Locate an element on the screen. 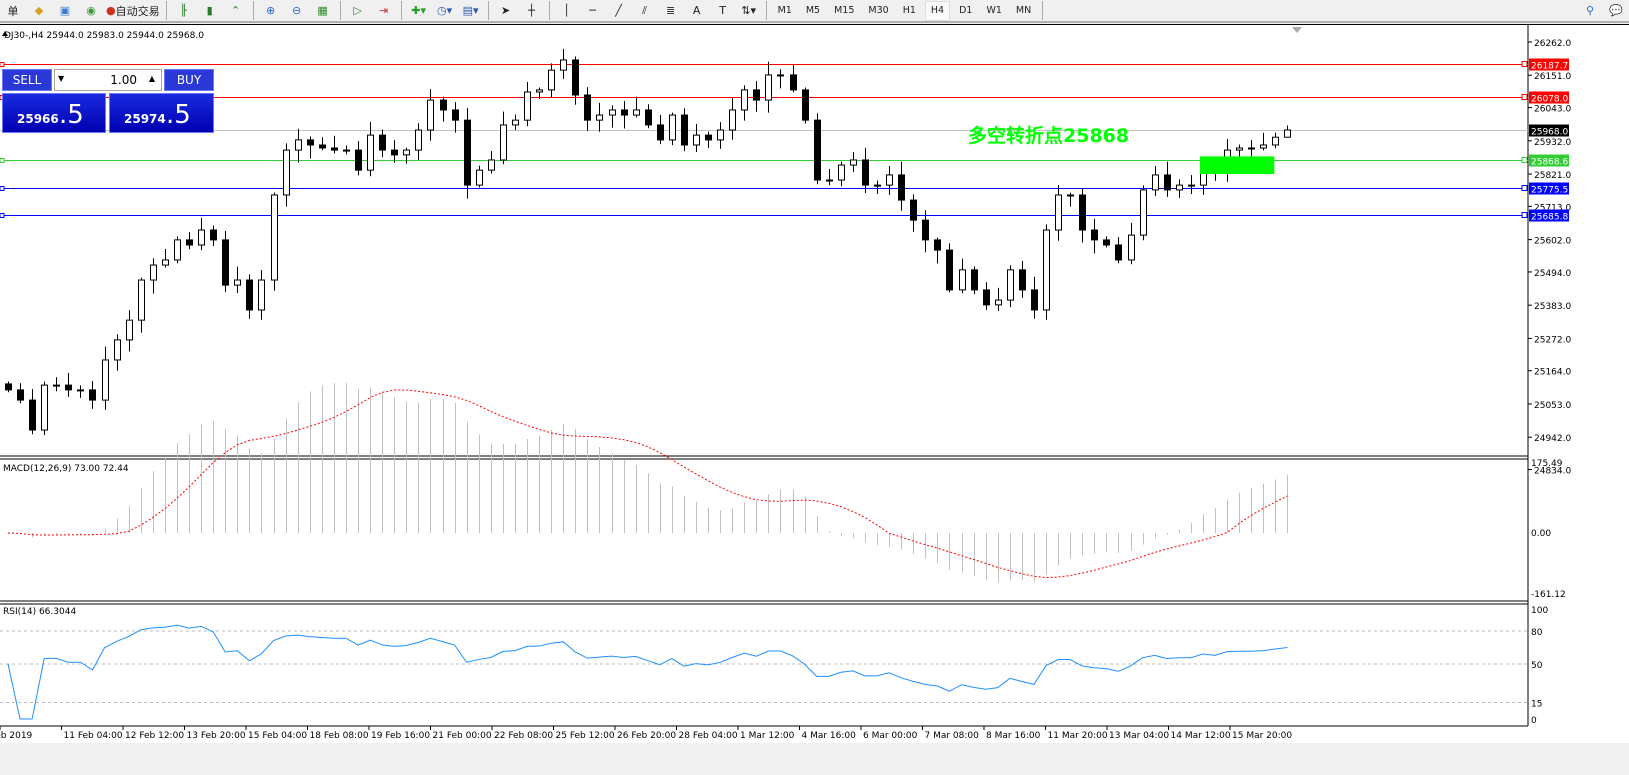 This screenshot has height=775, width=1629. crosshair-icon: ┼ is located at coordinates (531, 10).